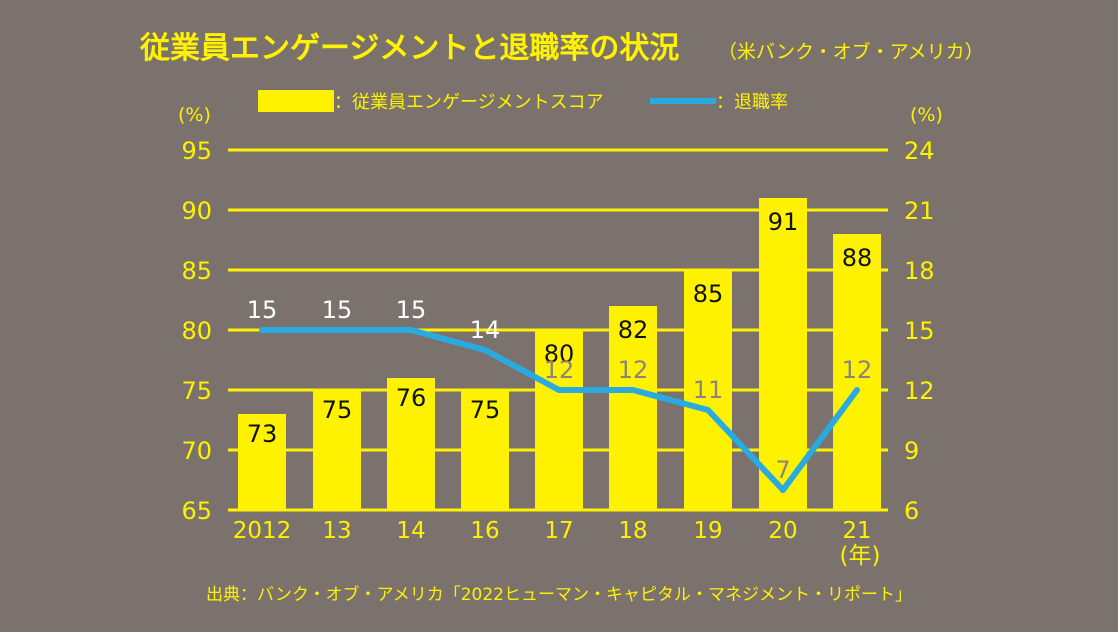 Image resolution: width=1118 pixels, height=632 pixels. I want to click on chart-subtitle: （米バンク・オブ・アメリカ）, so click(851, 51).